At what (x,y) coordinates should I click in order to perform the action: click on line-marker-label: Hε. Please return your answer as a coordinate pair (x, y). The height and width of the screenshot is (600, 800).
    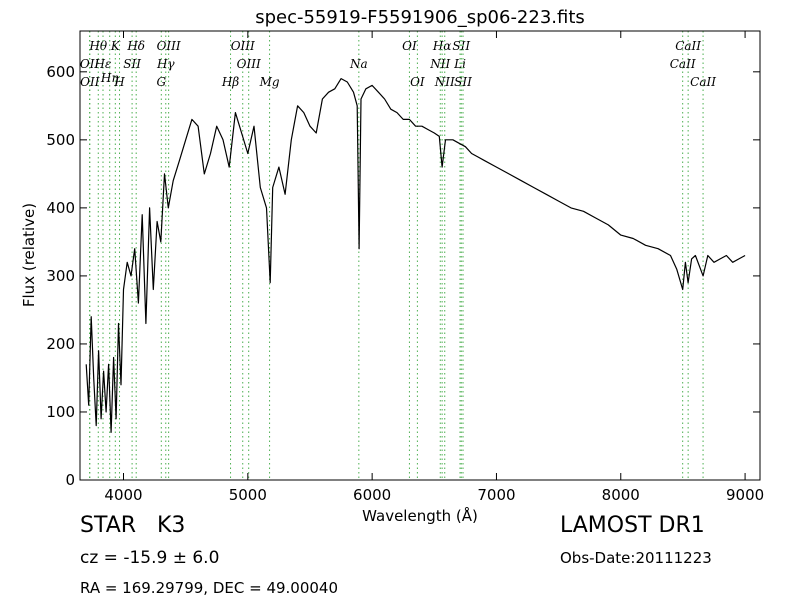
    Looking at the image, I should click on (103, 64).